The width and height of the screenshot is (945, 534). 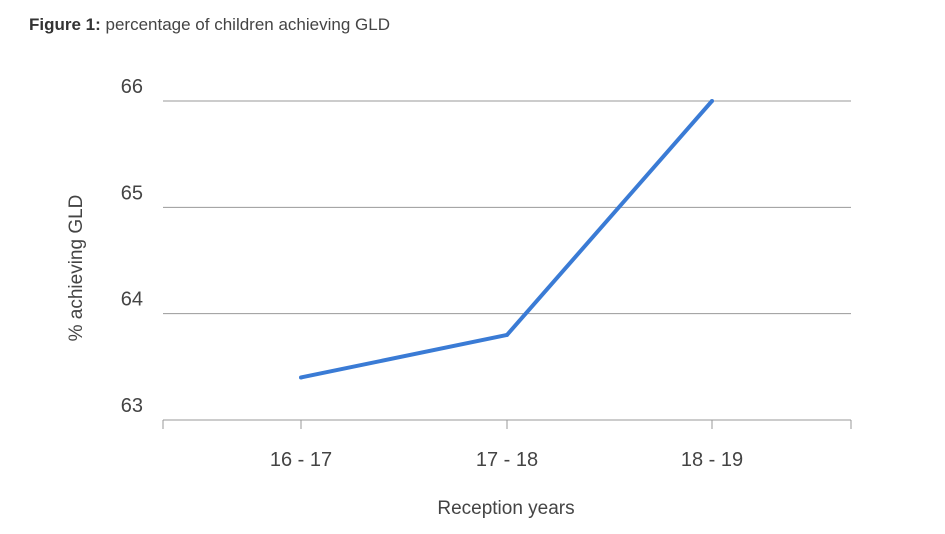 What do you see at coordinates (132, 87) in the screenshot?
I see `y-tick-label-66: 66` at bounding box center [132, 87].